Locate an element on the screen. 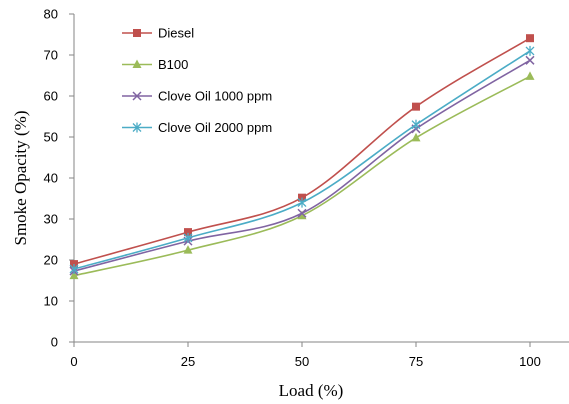 The width and height of the screenshot is (569, 404). y-tick-labels: 0 10 20 30 40 50 60 70 80 is located at coordinates (51, 178).